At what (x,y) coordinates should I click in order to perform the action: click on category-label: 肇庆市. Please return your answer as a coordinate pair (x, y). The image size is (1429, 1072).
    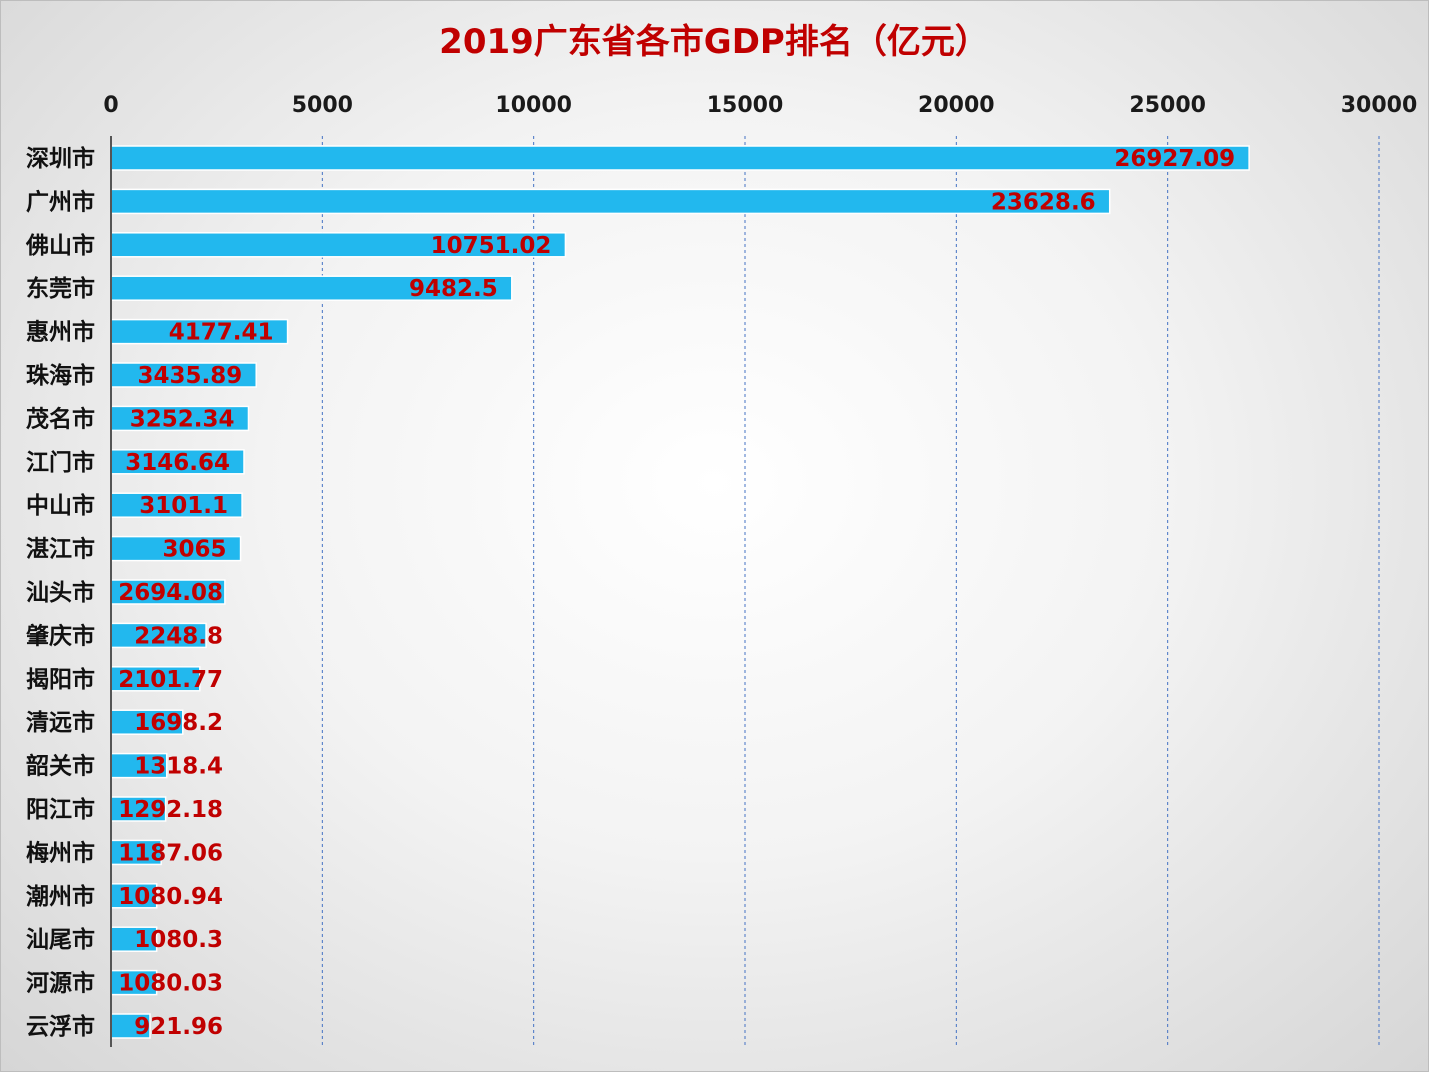
    Looking at the image, I should click on (60, 635).